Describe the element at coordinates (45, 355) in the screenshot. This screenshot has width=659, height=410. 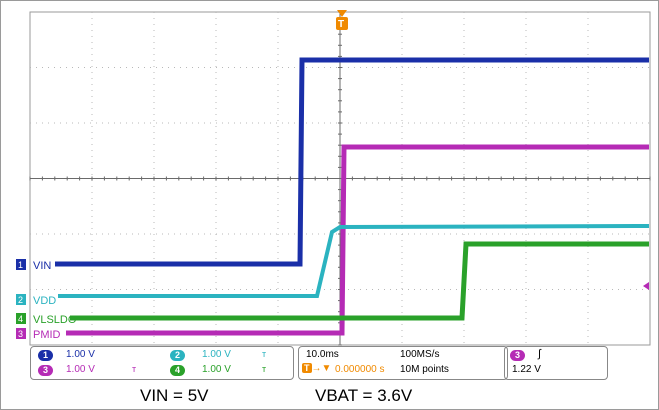
I see `ch1-badge: 1` at that location.